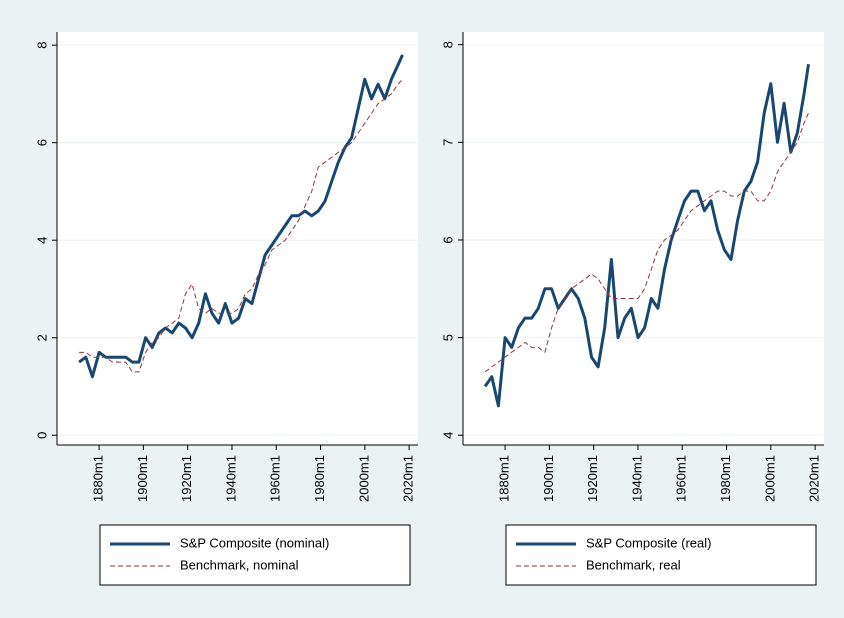  I want to click on y-tick-label: 0, so click(41, 435).